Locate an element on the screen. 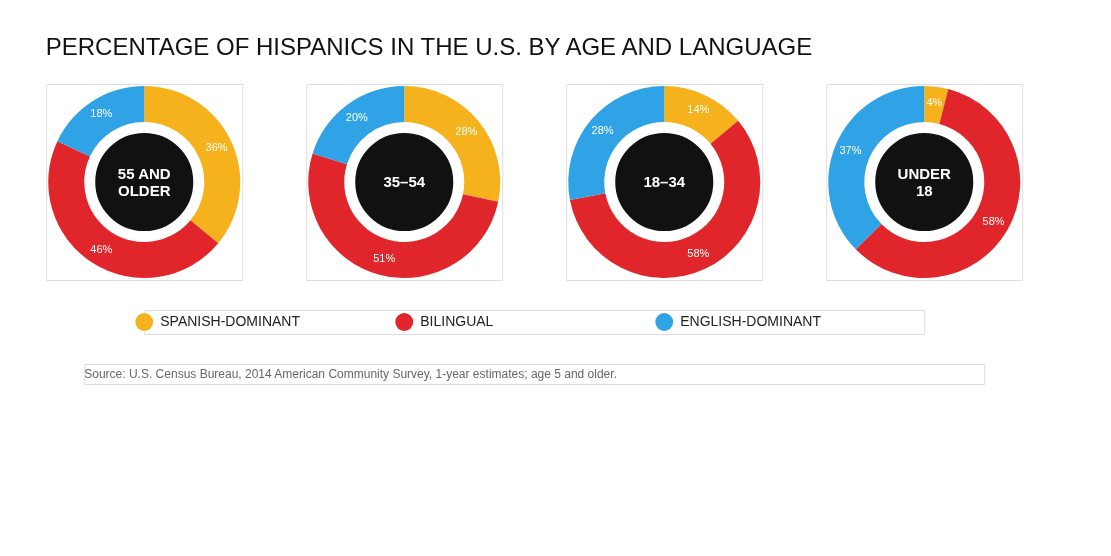 Image resolution: width=1111 pixels, height=556 pixels. legend-label: BILINGUAL is located at coordinates (457, 321).